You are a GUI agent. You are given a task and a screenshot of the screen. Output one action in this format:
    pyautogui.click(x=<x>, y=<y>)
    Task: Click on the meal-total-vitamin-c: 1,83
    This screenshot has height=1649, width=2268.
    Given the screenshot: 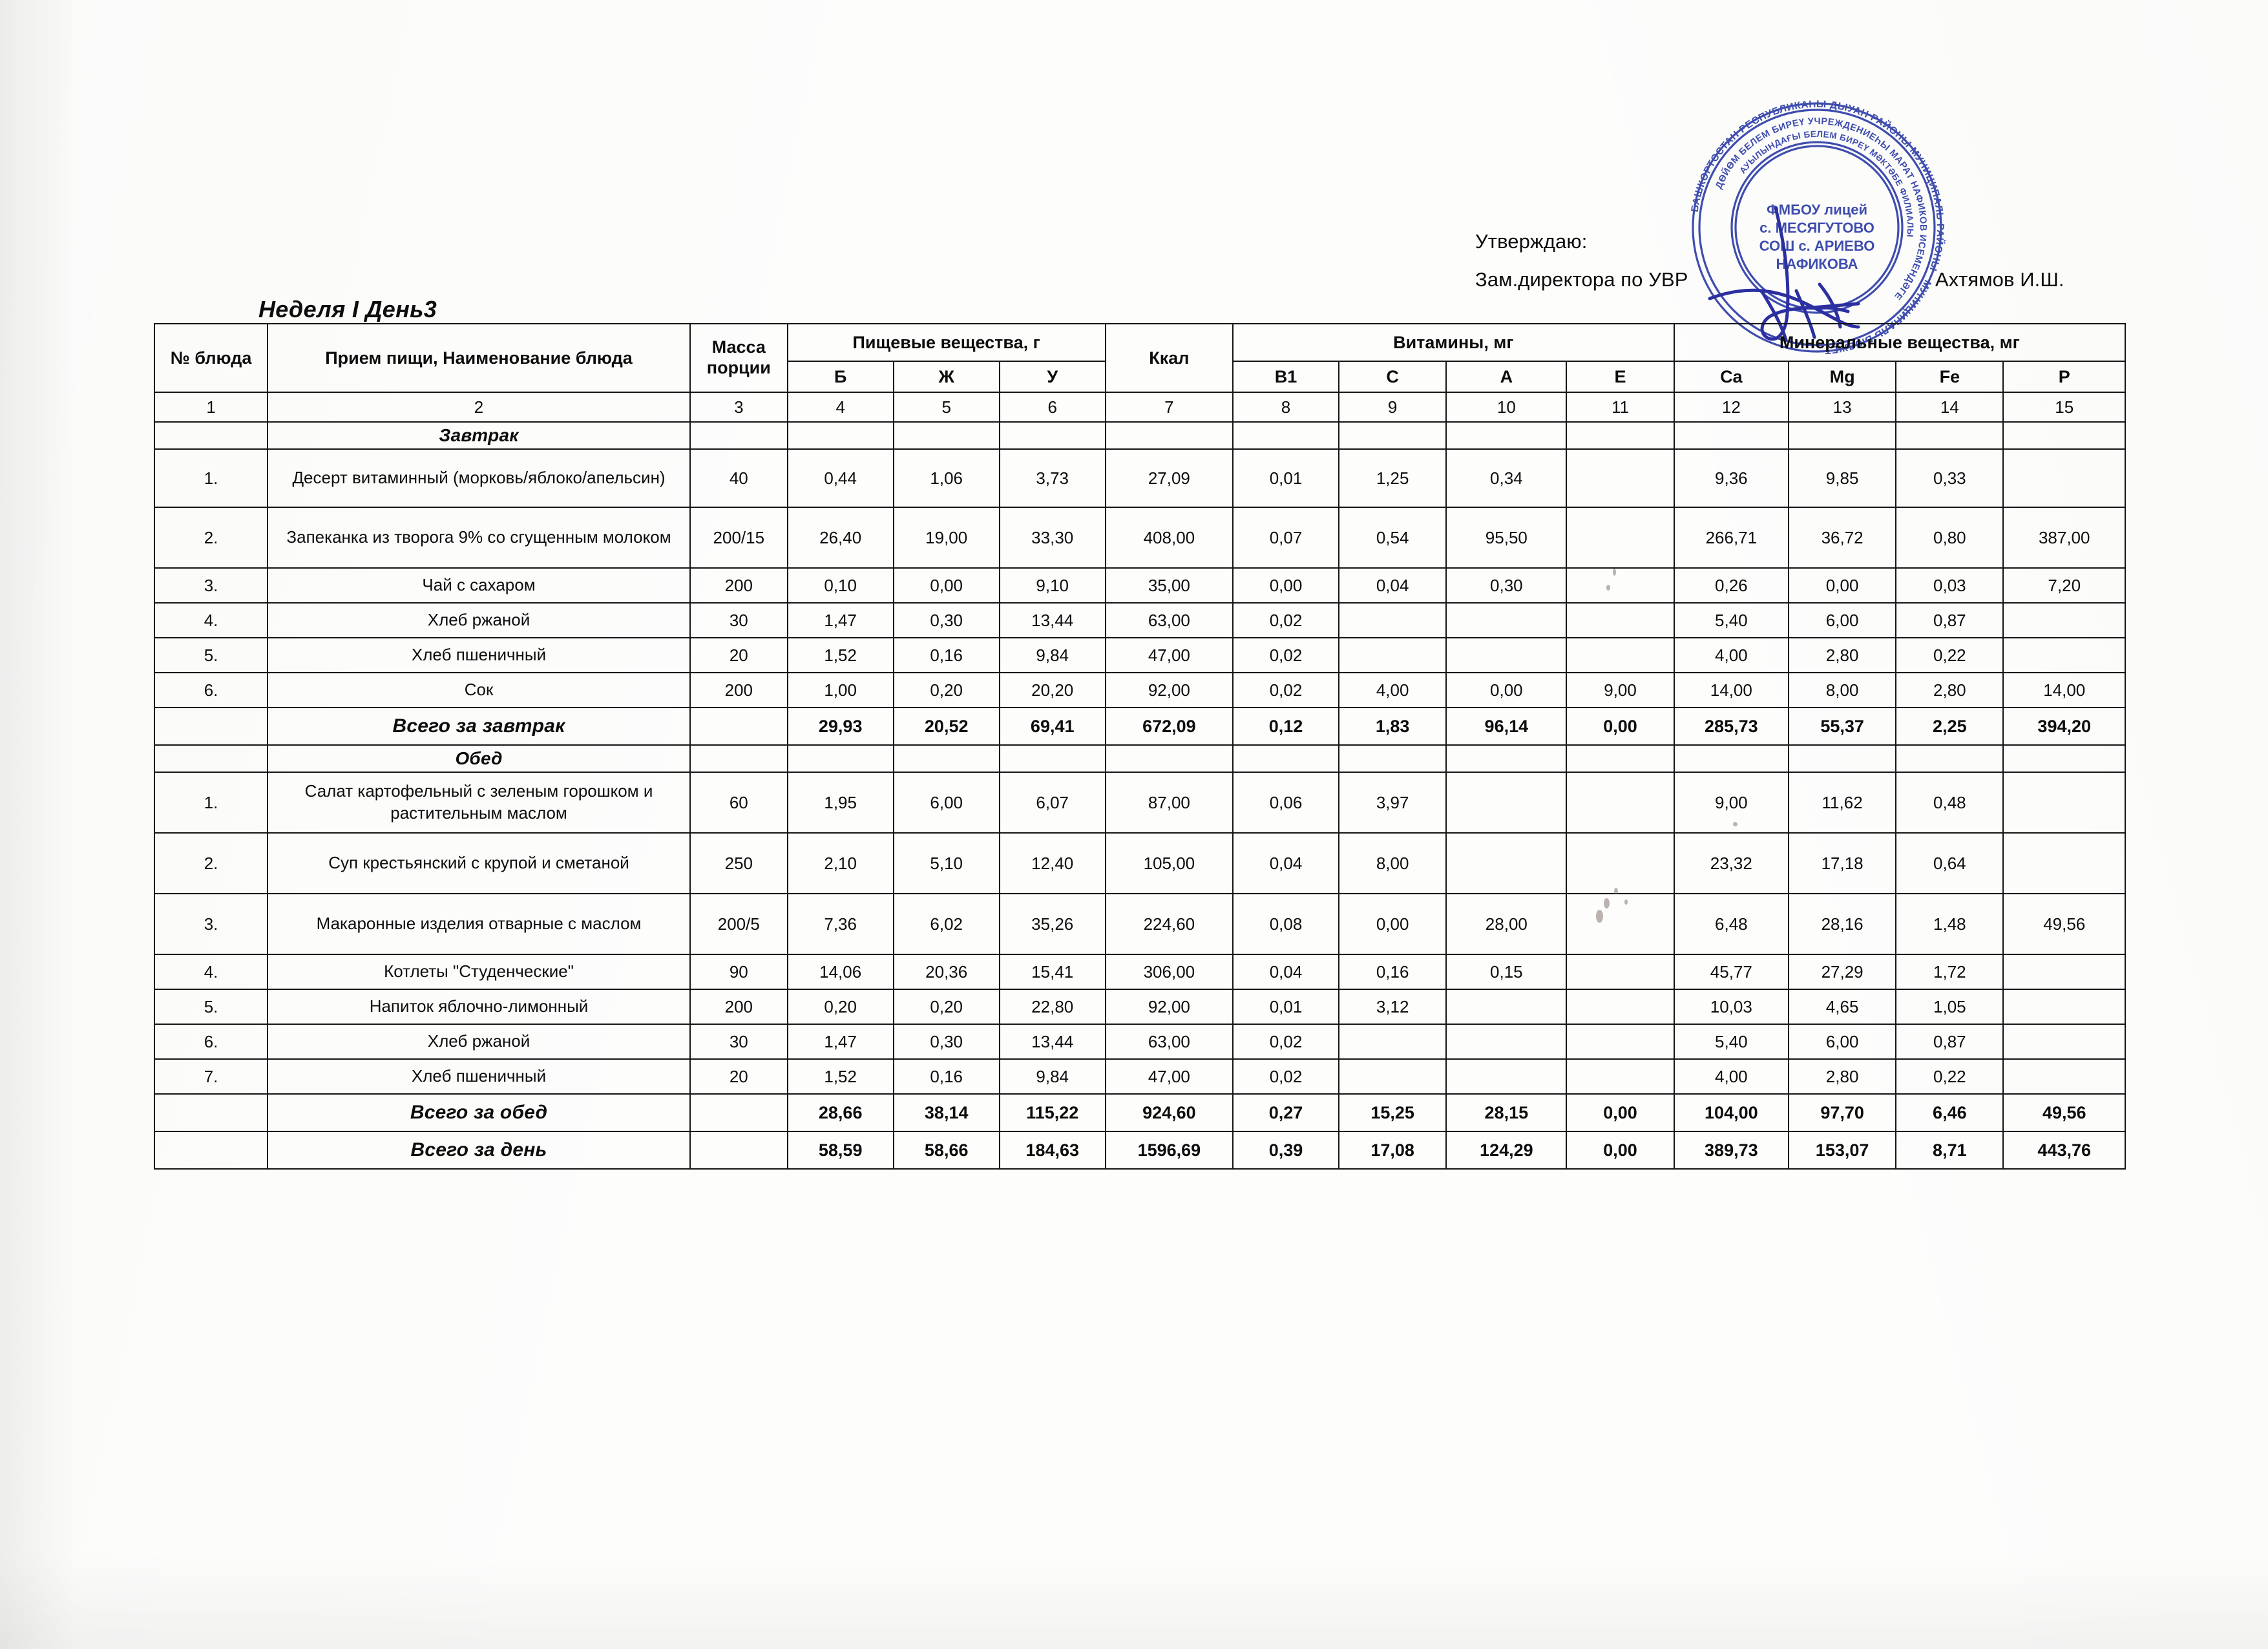 What is the action you would take?
    pyautogui.click(x=1392, y=727)
    